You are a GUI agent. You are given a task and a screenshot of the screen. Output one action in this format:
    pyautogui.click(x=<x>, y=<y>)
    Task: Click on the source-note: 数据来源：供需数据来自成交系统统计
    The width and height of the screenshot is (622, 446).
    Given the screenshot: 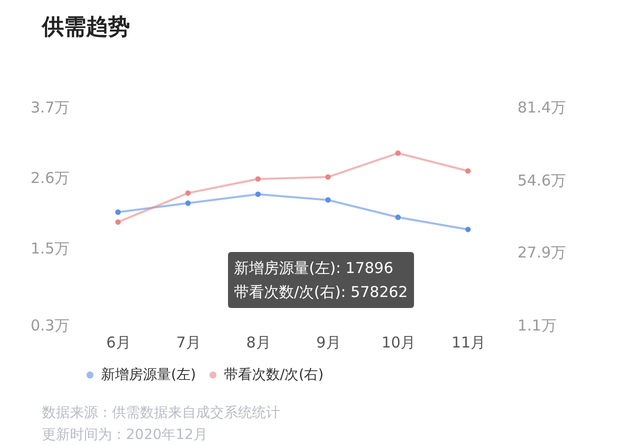 What is the action you would take?
    pyautogui.click(x=161, y=413)
    